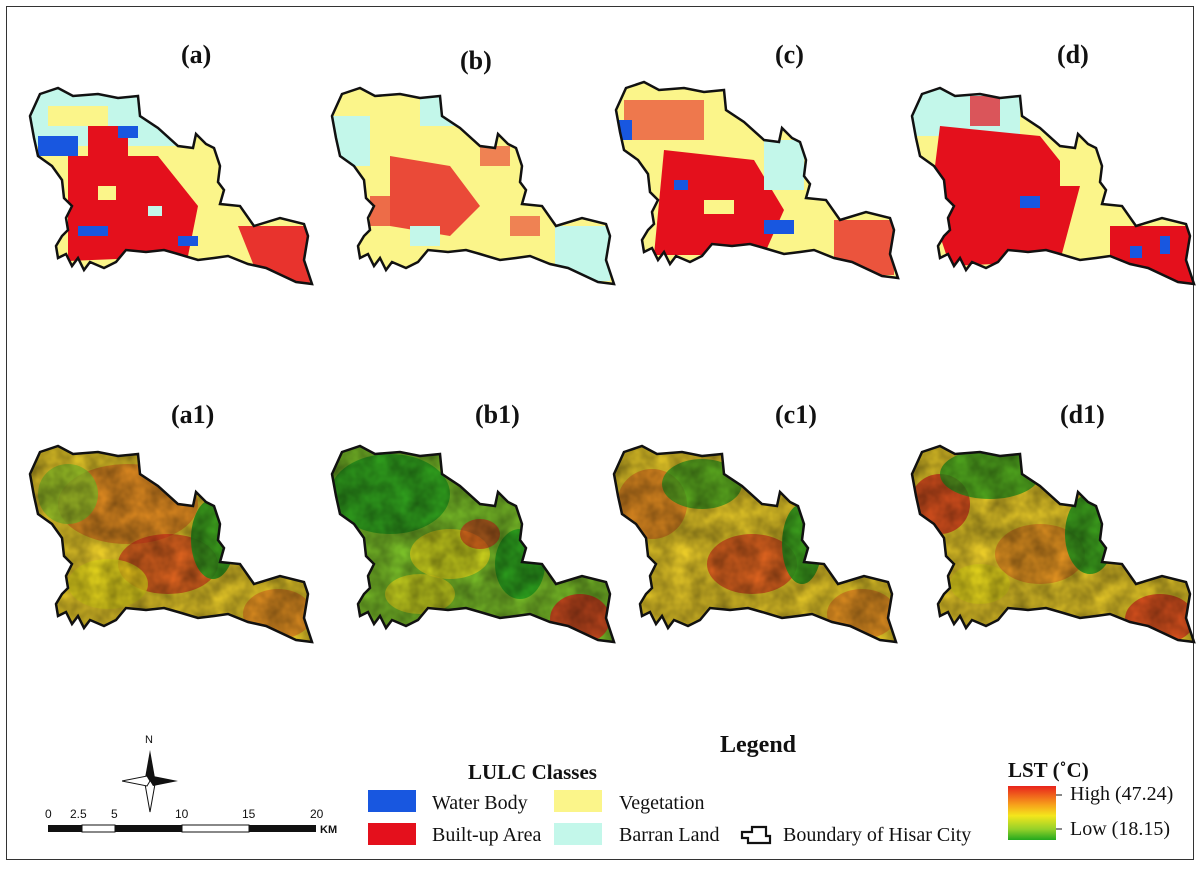  Describe the element at coordinates (1082, 414) in the screenshot. I see `panel-title-d1: (d1)` at that location.